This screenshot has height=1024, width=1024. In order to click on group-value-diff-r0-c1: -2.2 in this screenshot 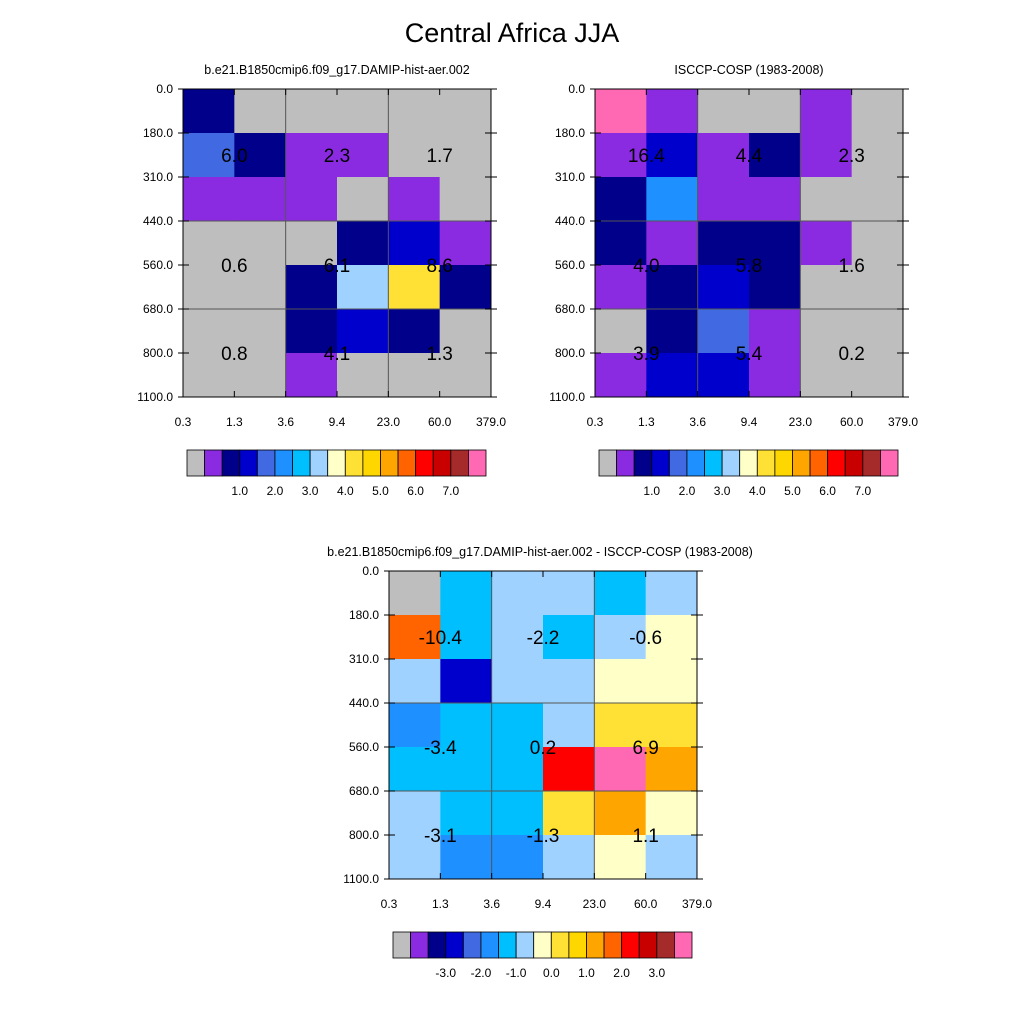, I will do `click(543, 638)`.